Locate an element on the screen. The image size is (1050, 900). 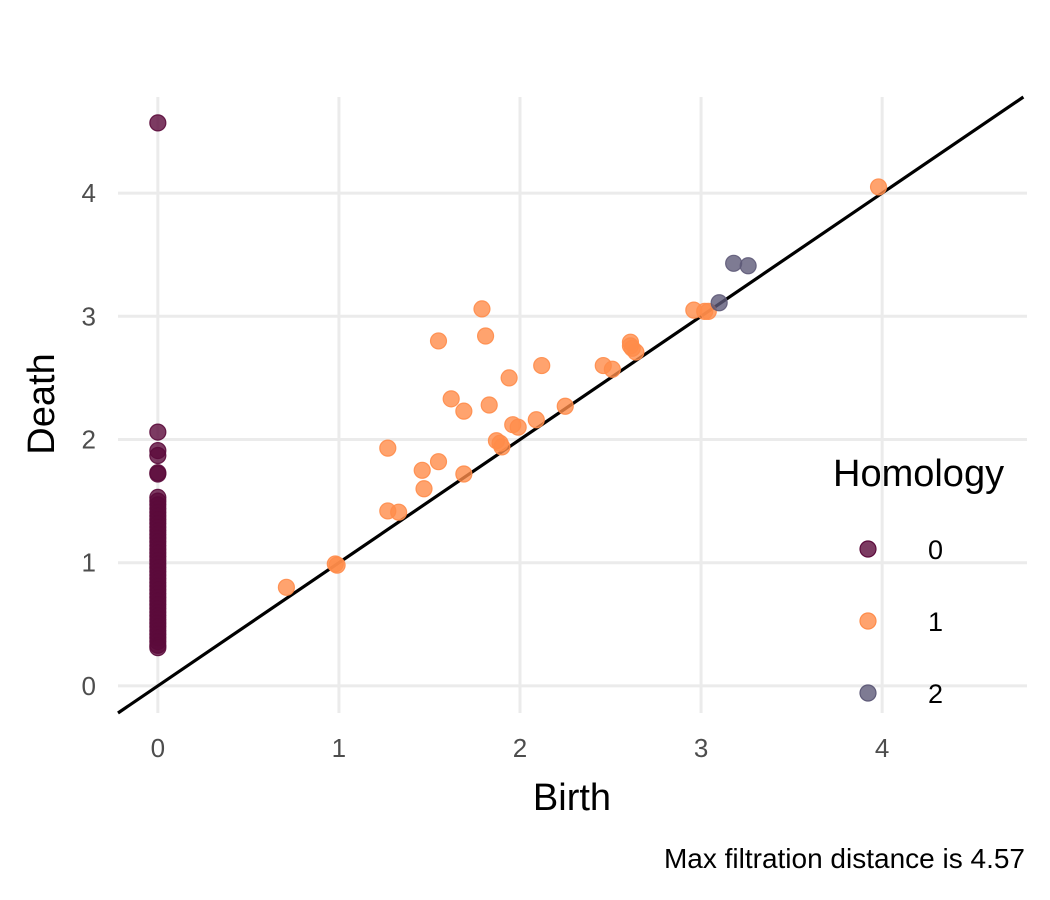
y-tick-label: 1 is located at coordinates (89, 563).